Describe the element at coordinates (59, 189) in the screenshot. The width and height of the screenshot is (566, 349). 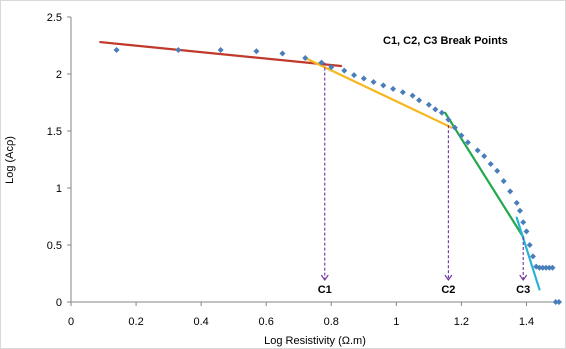
I see `y-tick-label: 1` at that location.